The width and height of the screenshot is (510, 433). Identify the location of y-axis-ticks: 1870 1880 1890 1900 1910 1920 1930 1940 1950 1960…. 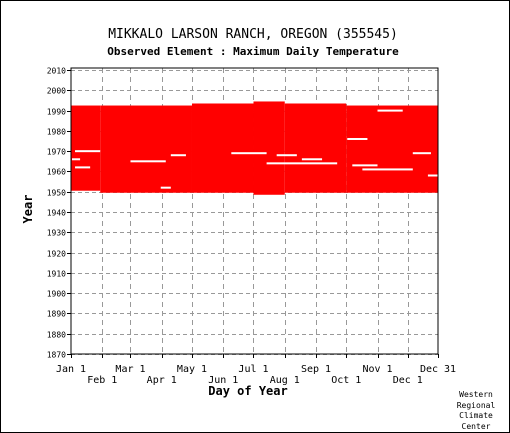
(59, 213).